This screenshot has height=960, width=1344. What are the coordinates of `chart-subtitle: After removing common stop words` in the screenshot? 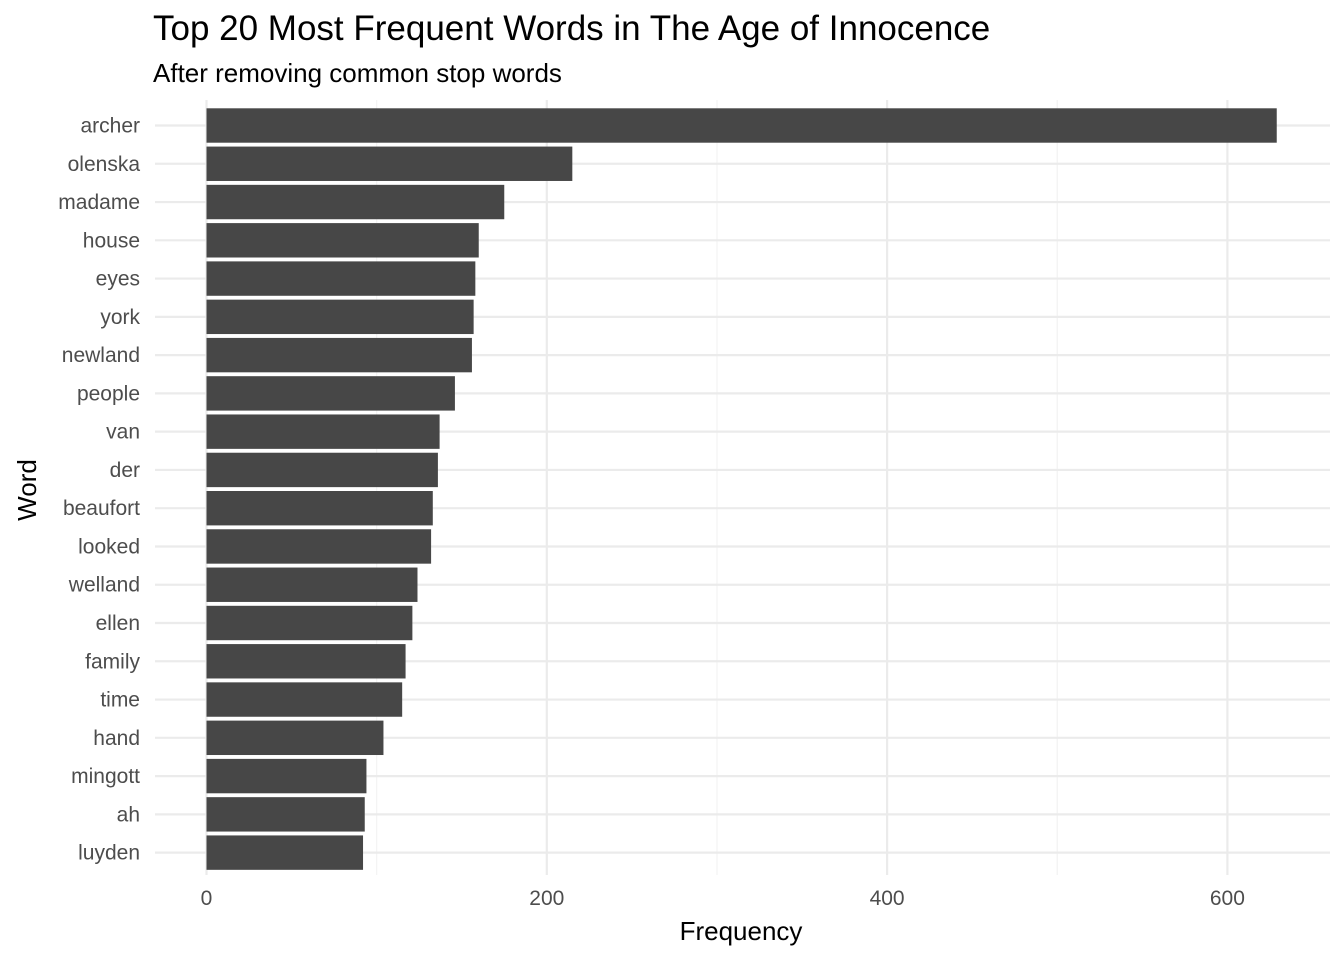 It's located at (357, 73).